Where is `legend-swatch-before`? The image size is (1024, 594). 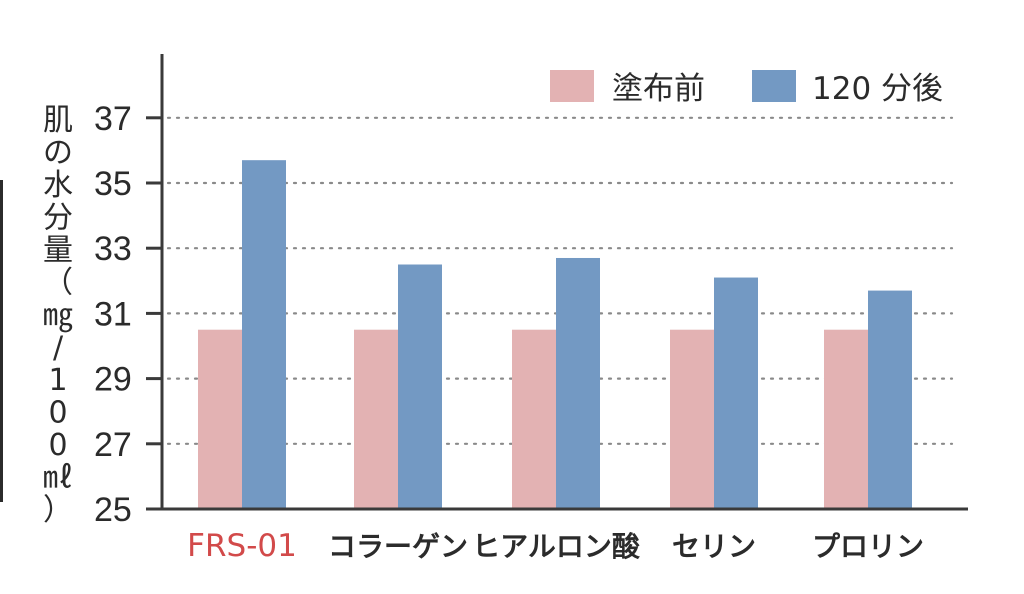 legend-swatch-before is located at coordinates (572, 86).